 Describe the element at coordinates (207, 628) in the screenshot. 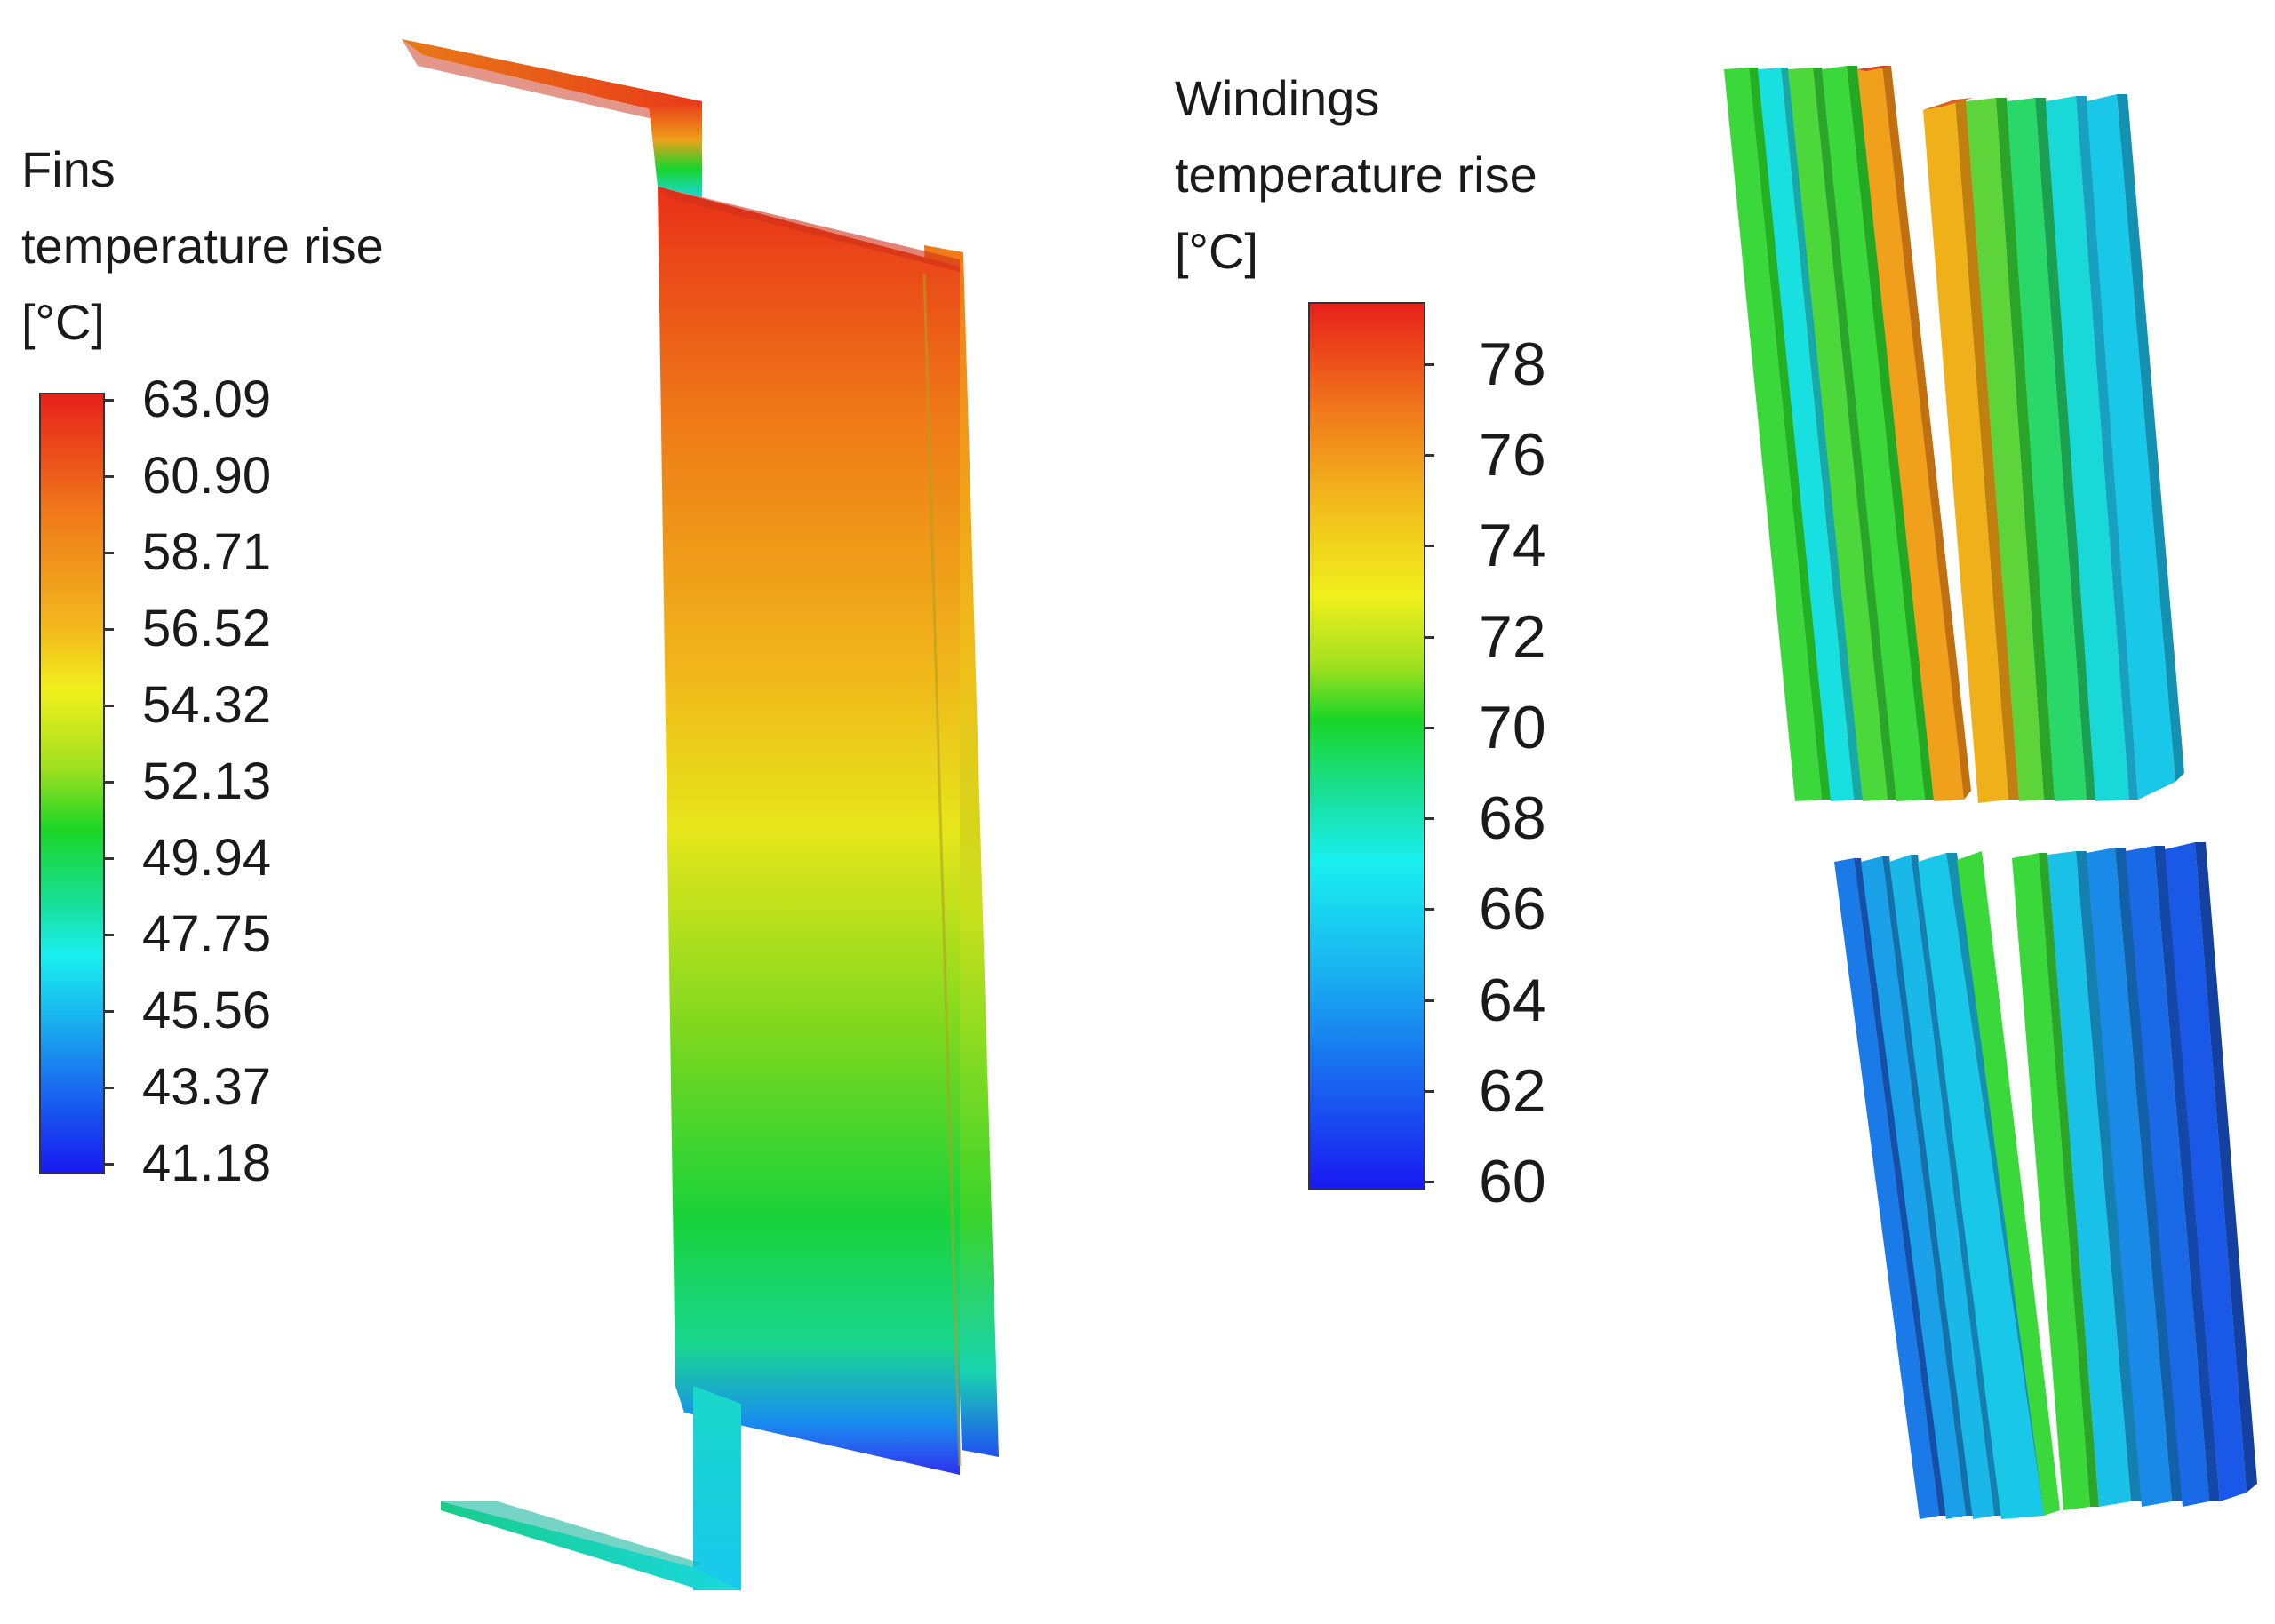

I see `tick-label: 56.52` at that location.